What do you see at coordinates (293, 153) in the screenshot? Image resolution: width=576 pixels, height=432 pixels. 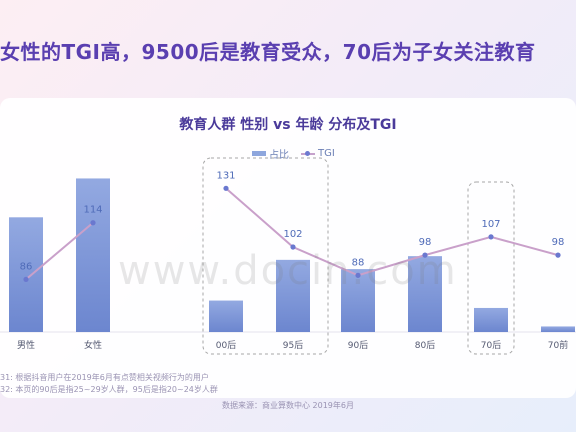 I see `legend: 占比 TGI` at bounding box center [293, 153].